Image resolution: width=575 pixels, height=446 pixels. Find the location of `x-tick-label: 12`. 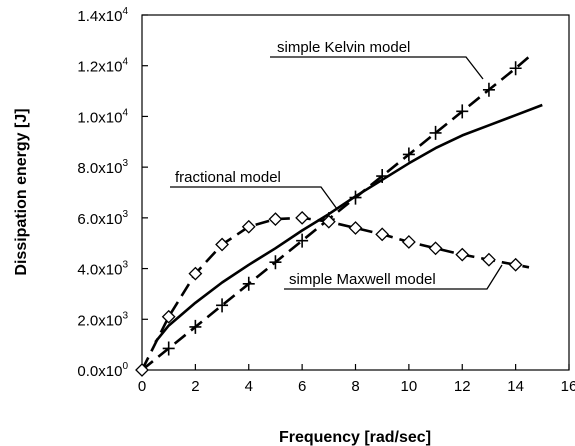

x-tick-label: 12 is located at coordinates (462, 386).